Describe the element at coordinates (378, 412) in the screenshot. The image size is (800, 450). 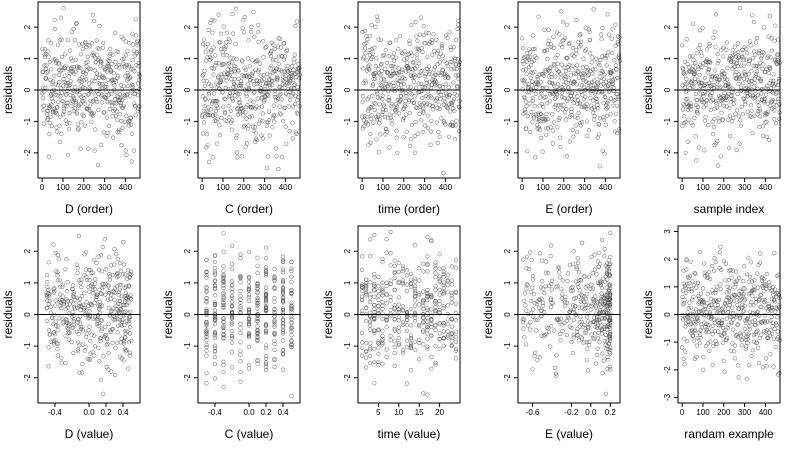
I see `x-tick-label: 5` at that location.